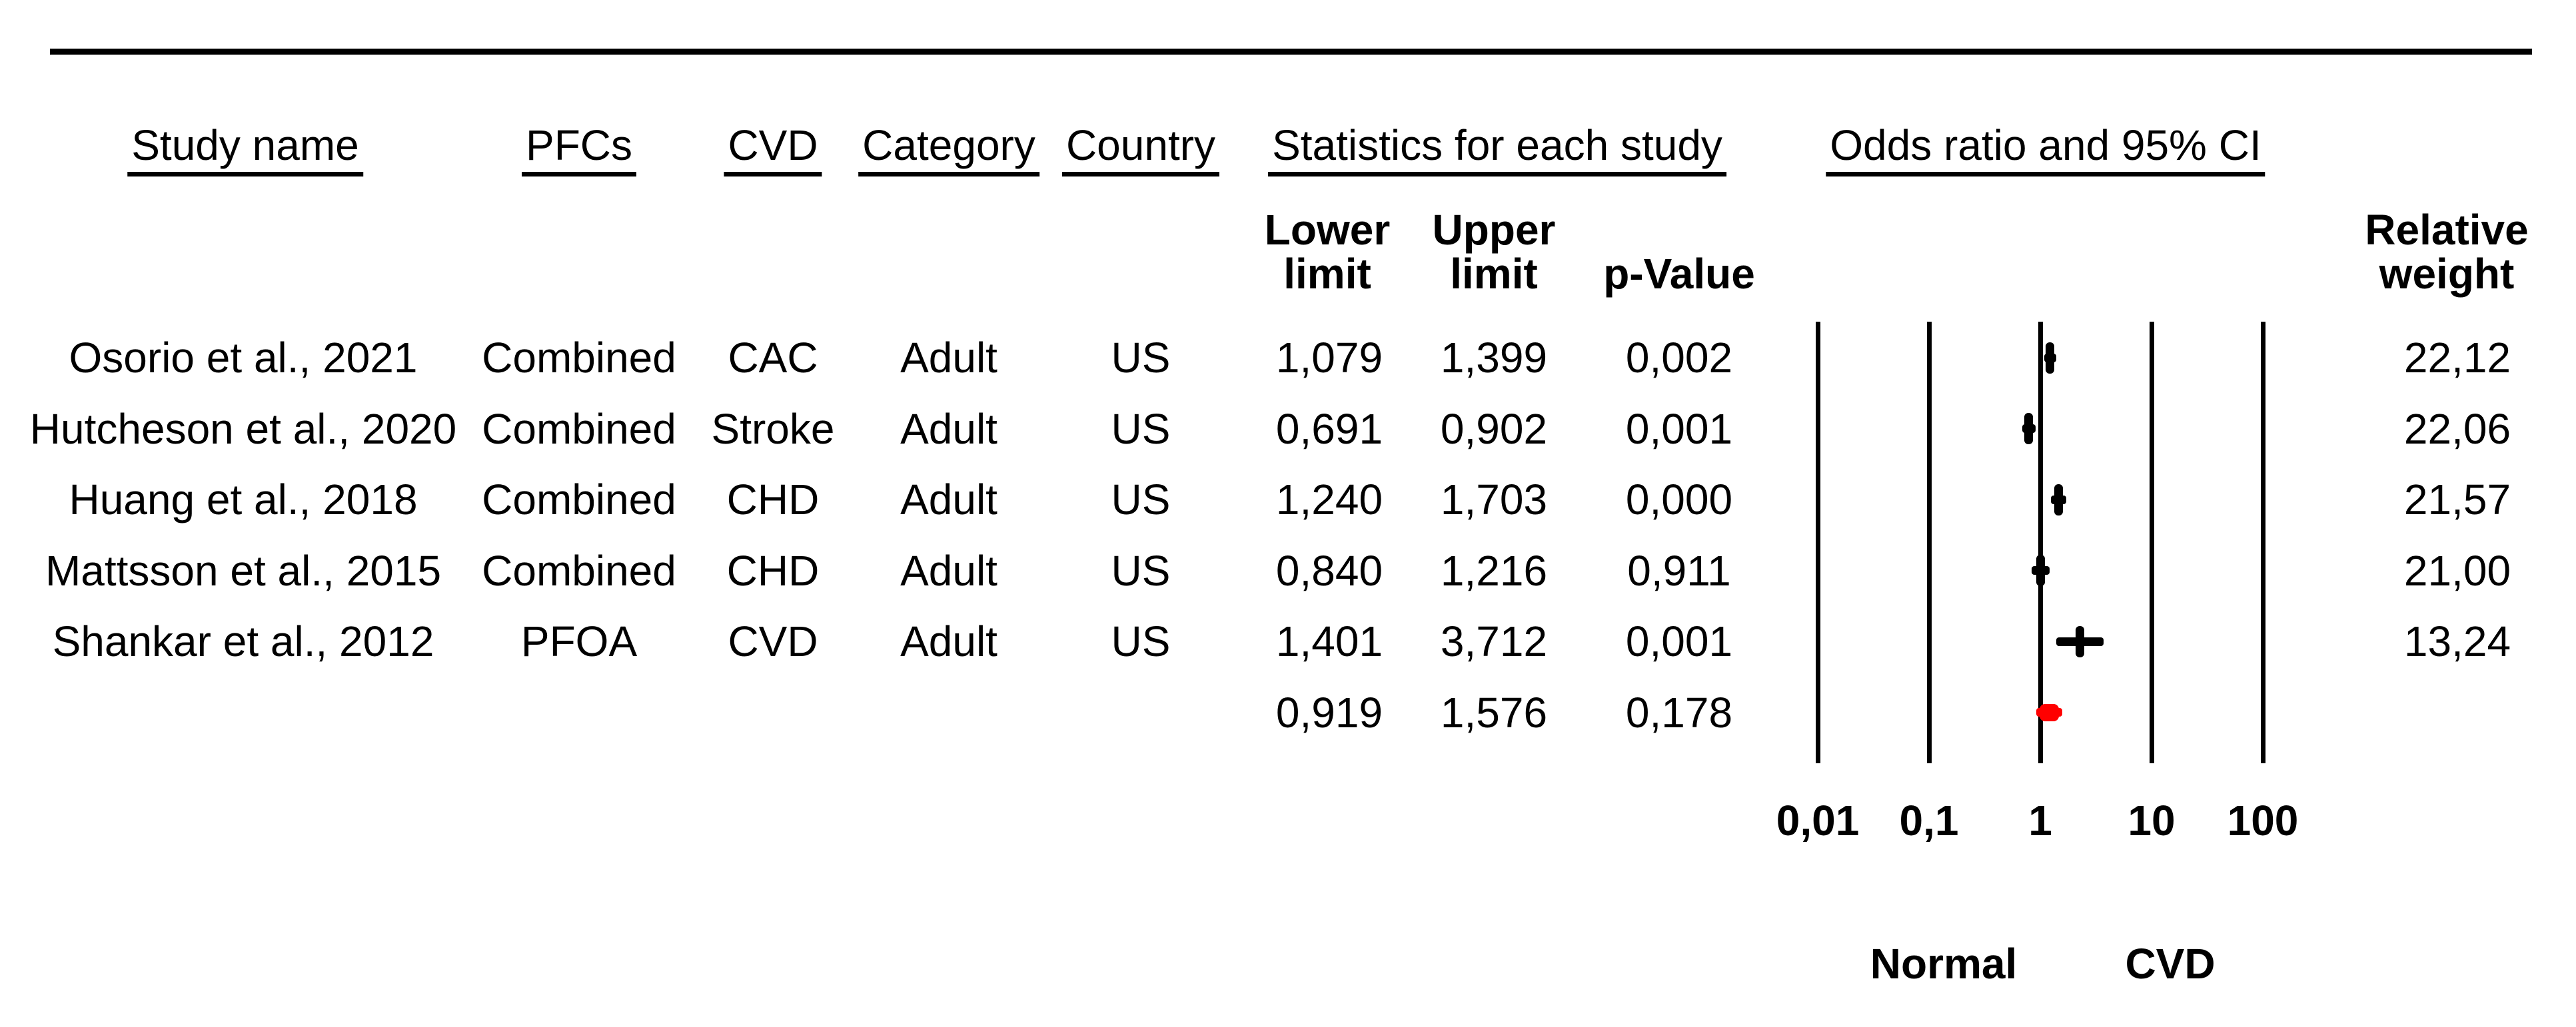 The height and width of the screenshot is (1027, 2576). I want to click on col-header-country: Country, so click(1140, 150).